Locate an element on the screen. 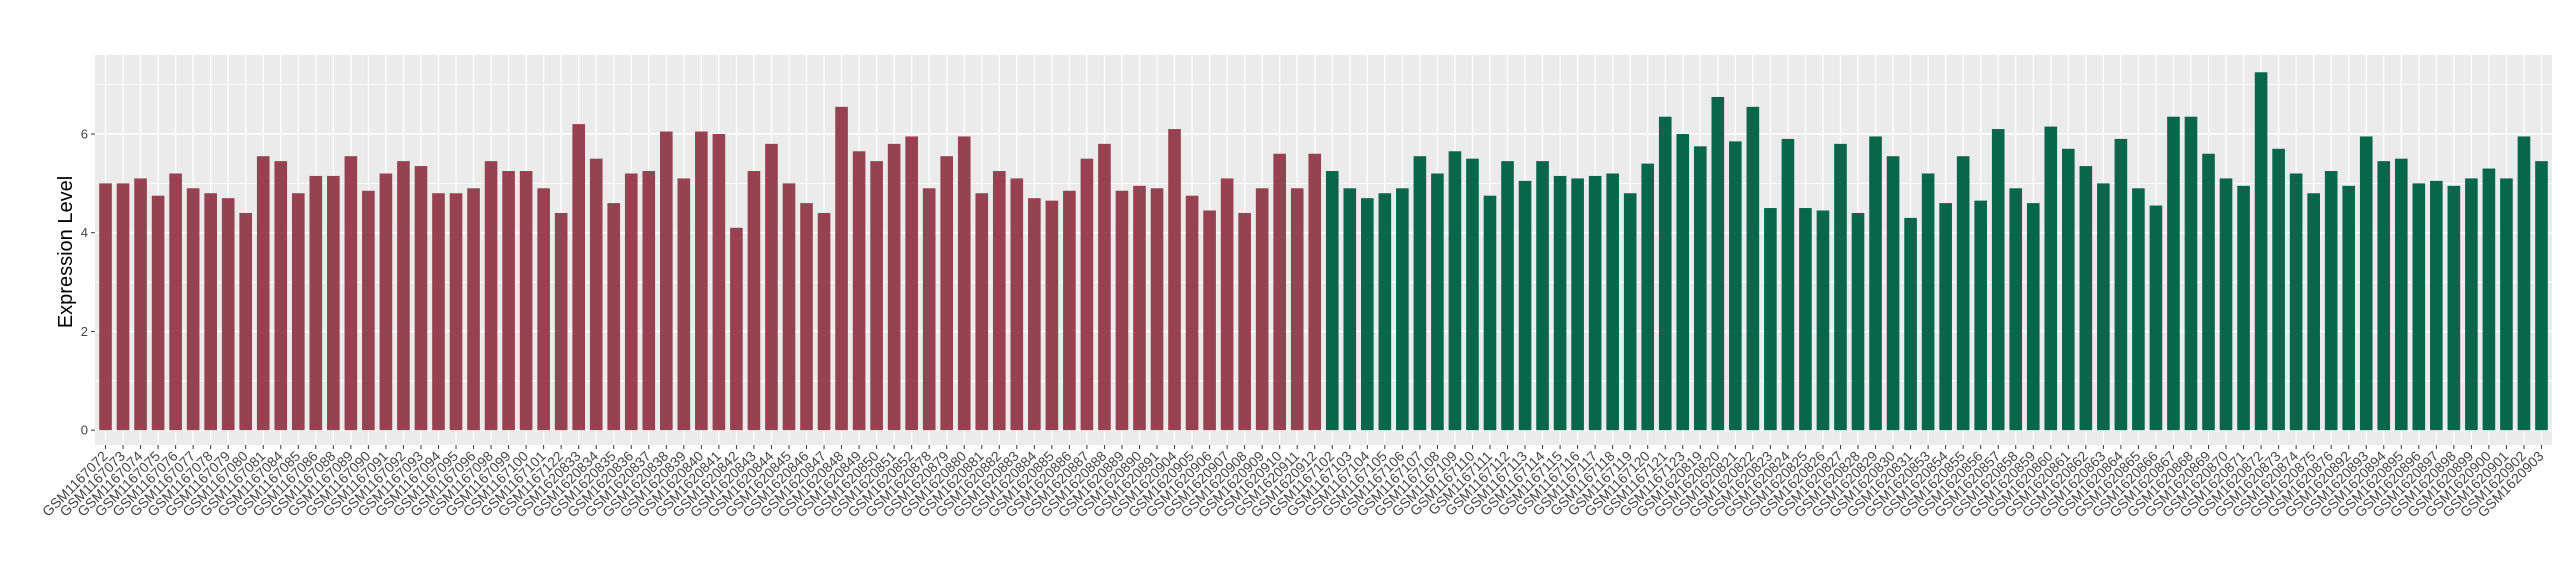 The width and height of the screenshot is (2560, 580). bar-GSM1167102 is located at coordinates (1332, 301).